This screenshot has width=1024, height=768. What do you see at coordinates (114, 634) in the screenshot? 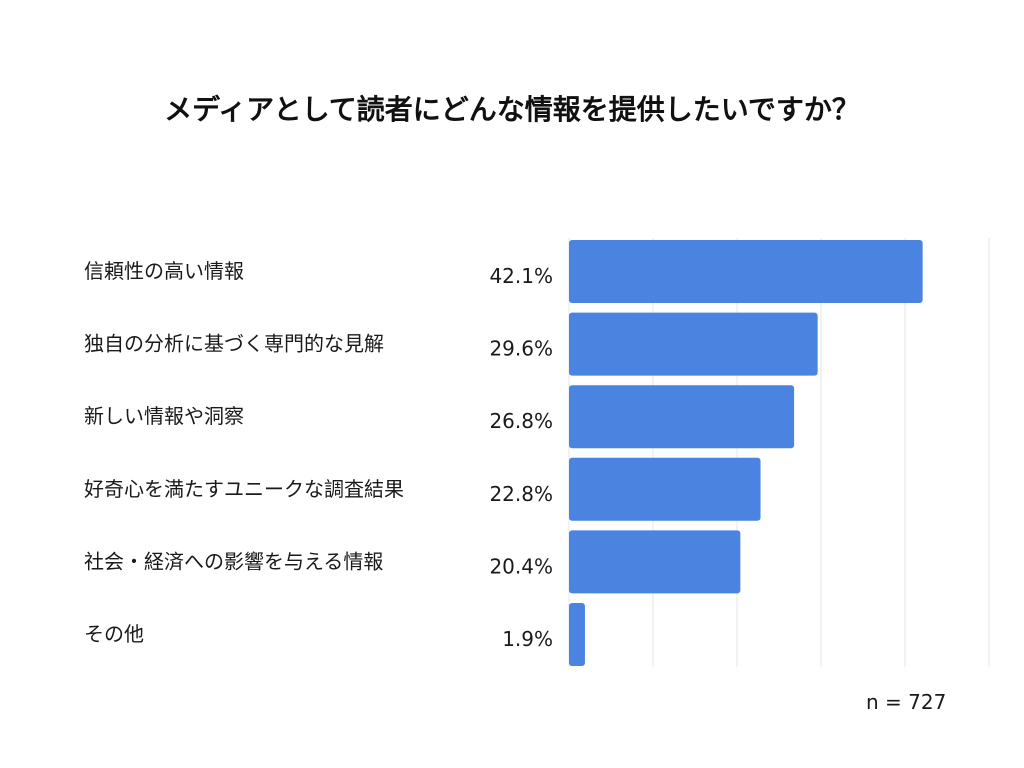
I see `category-label: その他` at bounding box center [114, 634].